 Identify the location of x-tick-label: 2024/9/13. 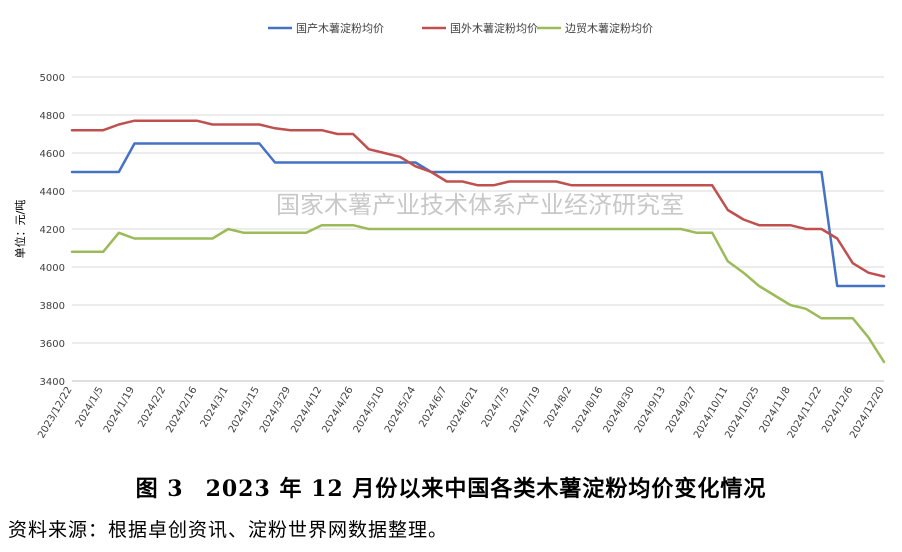
(650, 410).